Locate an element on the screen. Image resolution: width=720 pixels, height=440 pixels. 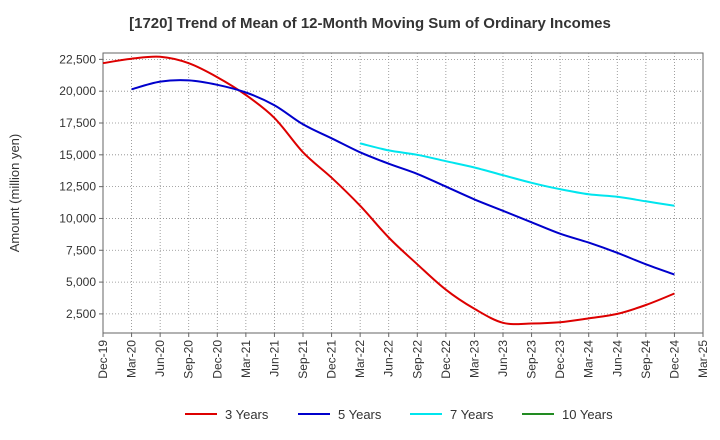
x-tick-label: Sep-23 is located at coordinates (532, 359).